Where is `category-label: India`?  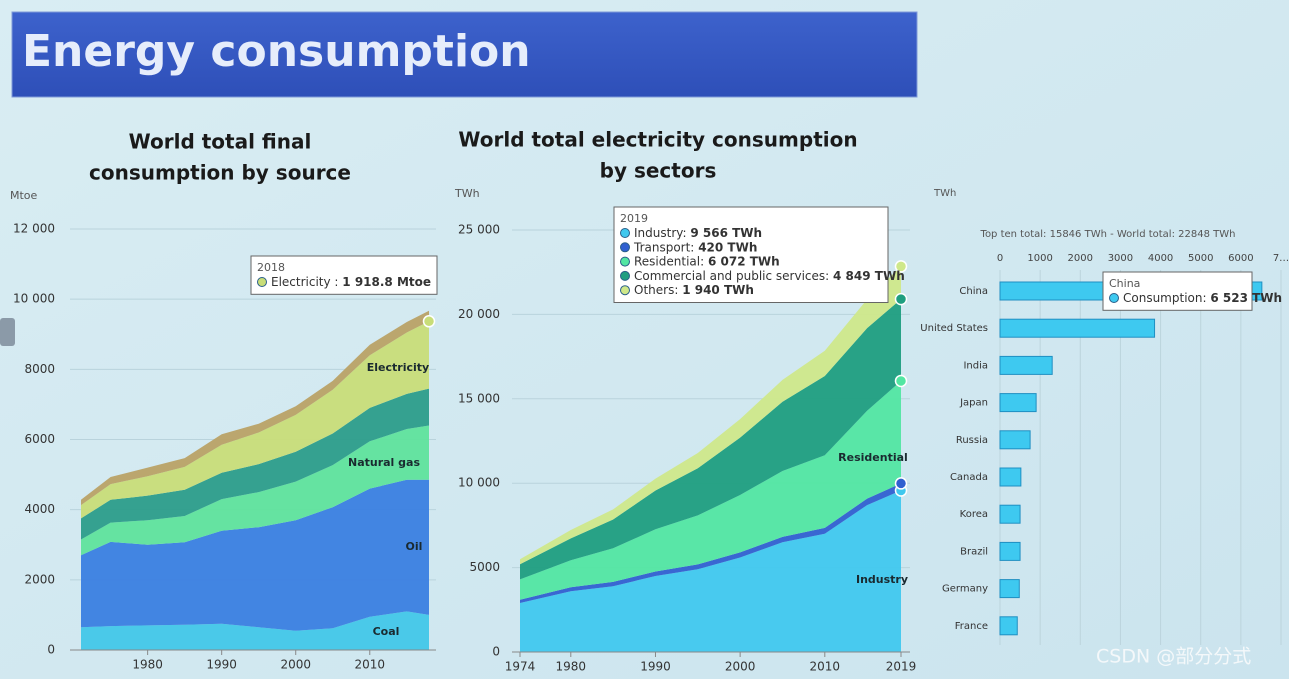
category-label: India is located at coordinates (975, 365).